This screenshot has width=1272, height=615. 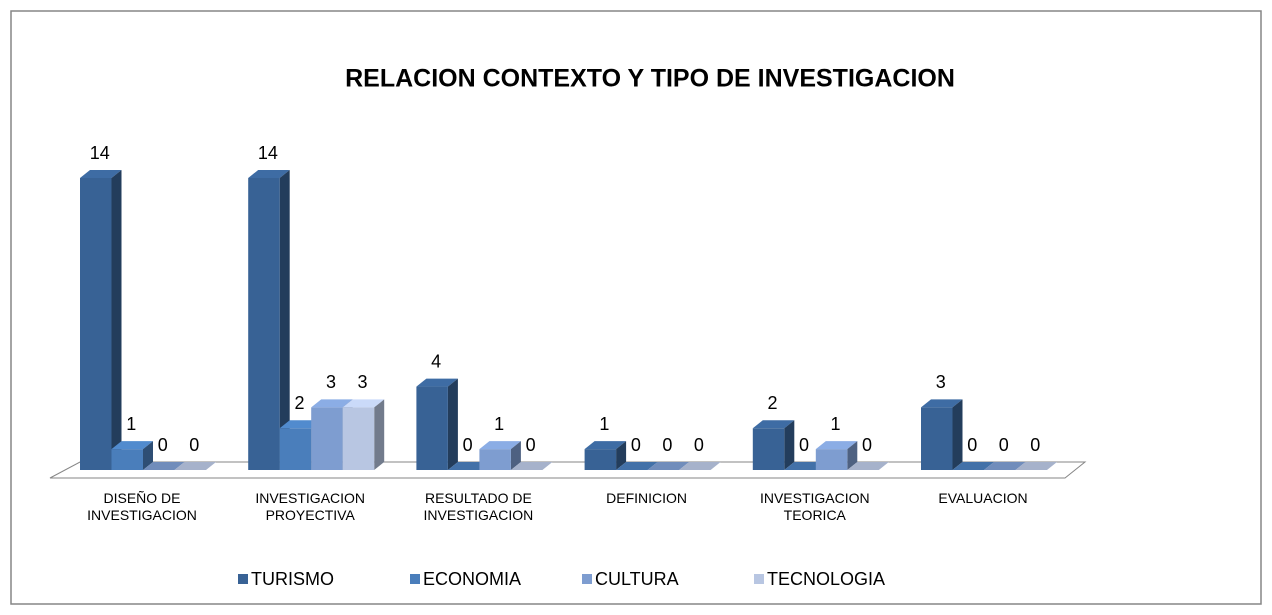 What do you see at coordinates (637, 579) in the screenshot?
I see `legend-label: CULTURA` at bounding box center [637, 579].